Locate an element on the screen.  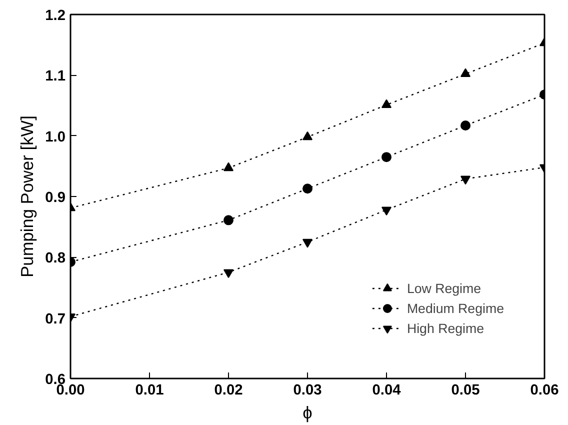
x-tick-label: 0.05 is located at coordinates (465, 390).